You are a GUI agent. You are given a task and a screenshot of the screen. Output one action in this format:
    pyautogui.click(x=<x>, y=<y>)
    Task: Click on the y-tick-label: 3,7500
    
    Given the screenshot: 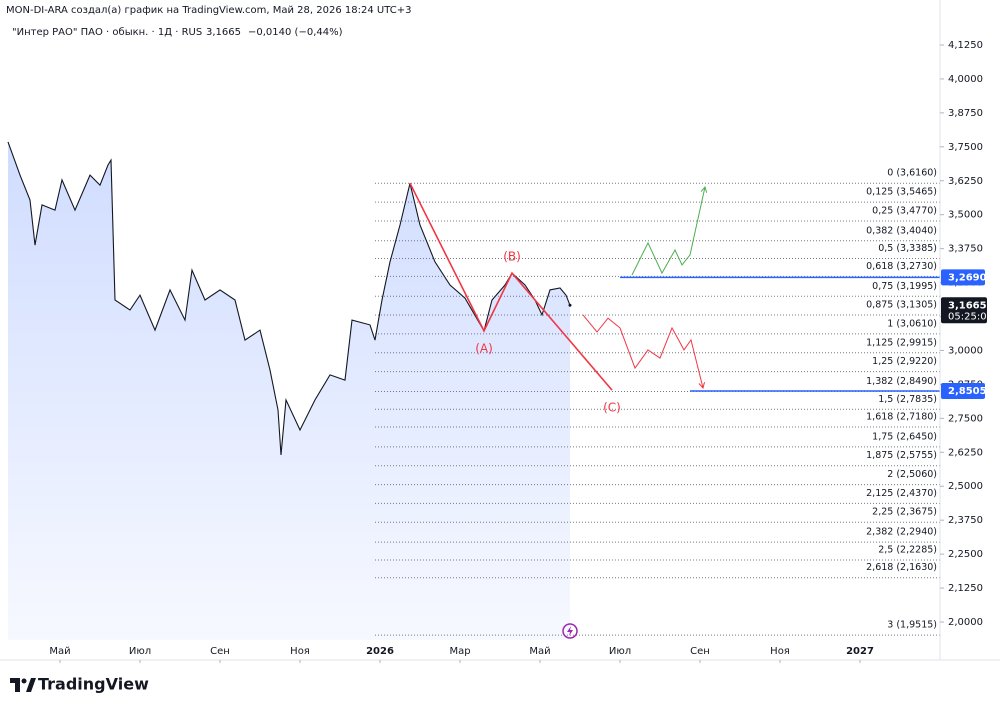 What is the action you would take?
    pyautogui.click(x=965, y=147)
    